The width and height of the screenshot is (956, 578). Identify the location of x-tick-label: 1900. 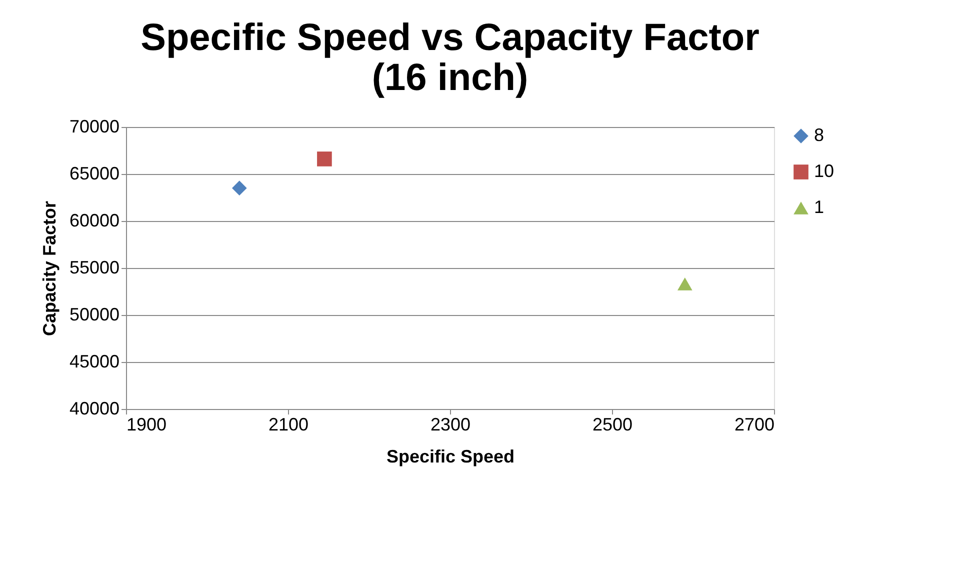
(146, 424).